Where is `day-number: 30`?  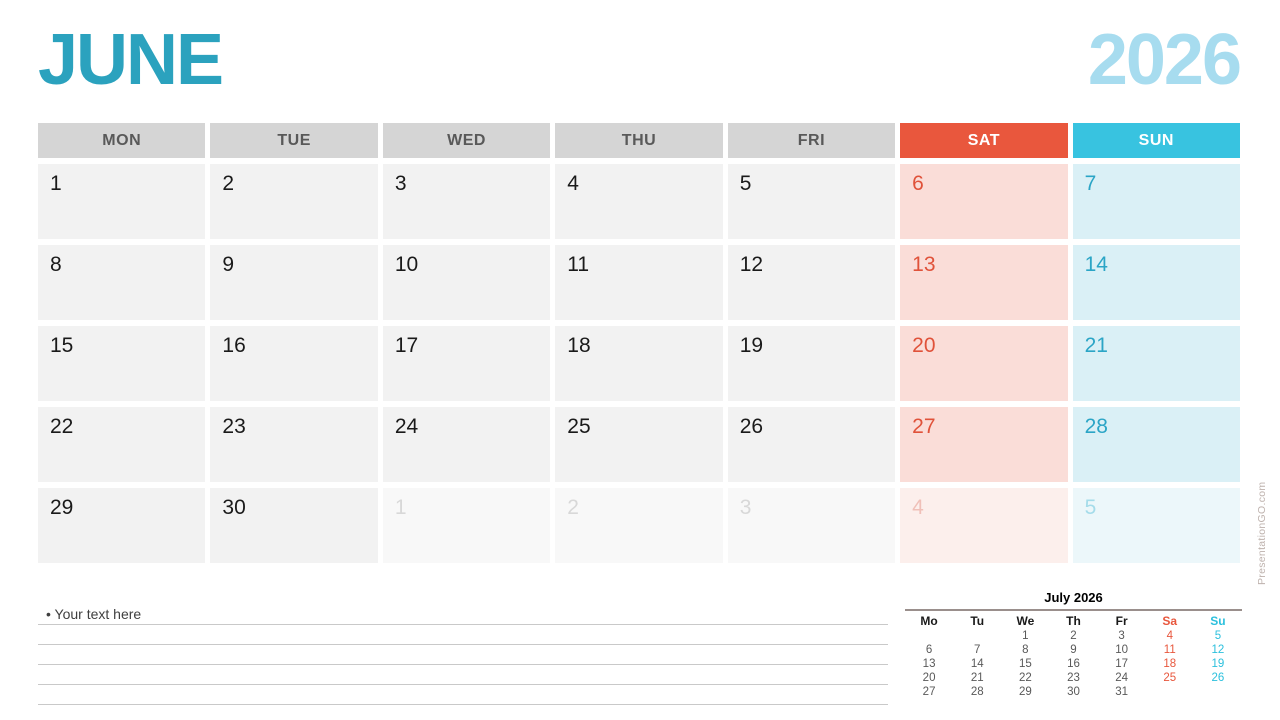
day-number: 30 is located at coordinates (234, 507).